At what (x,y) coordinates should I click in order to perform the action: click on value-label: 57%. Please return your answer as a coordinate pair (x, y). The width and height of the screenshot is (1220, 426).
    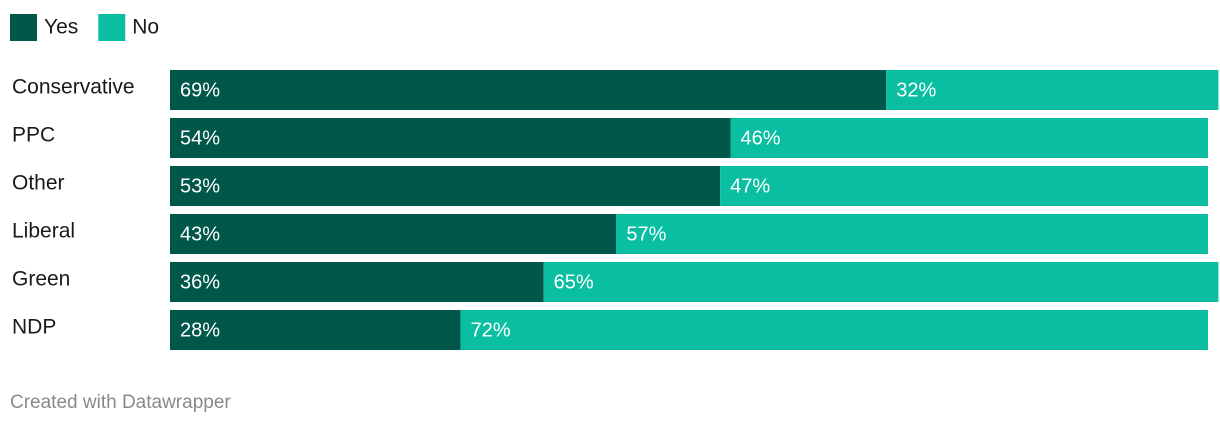
    Looking at the image, I should click on (646, 234).